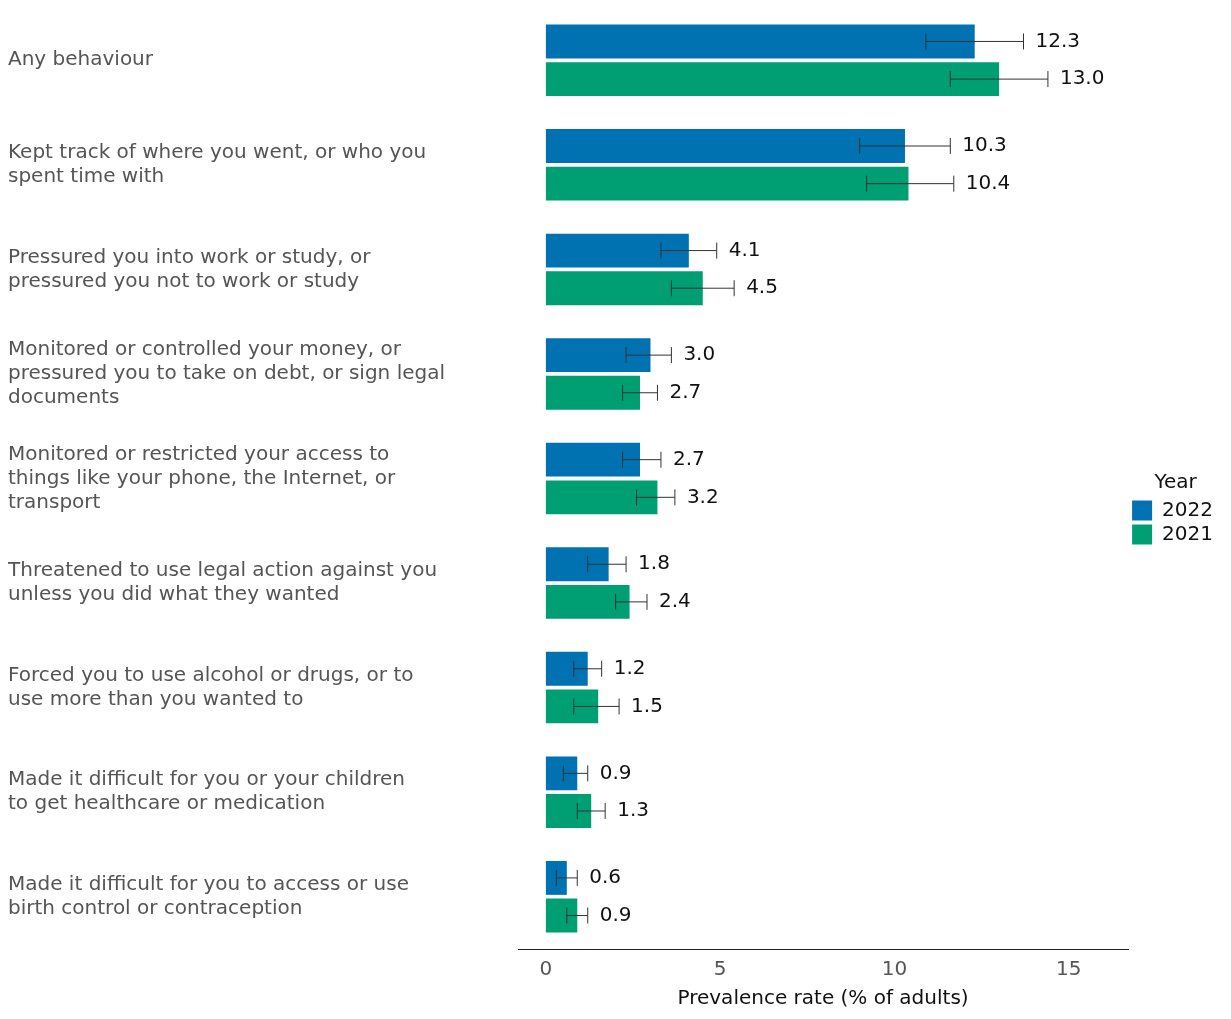 The width and height of the screenshot is (1231, 1019). Describe the element at coordinates (984, 144) in the screenshot. I see `data-label: 10.3` at that location.